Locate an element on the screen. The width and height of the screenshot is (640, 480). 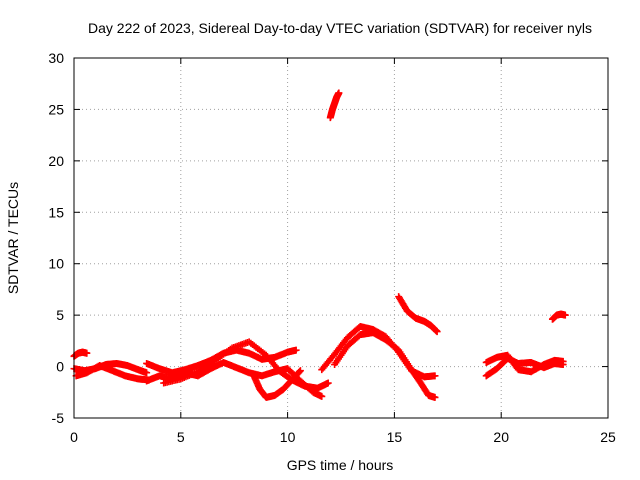
y-tick-label: -5 is located at coordinates (58, 418).